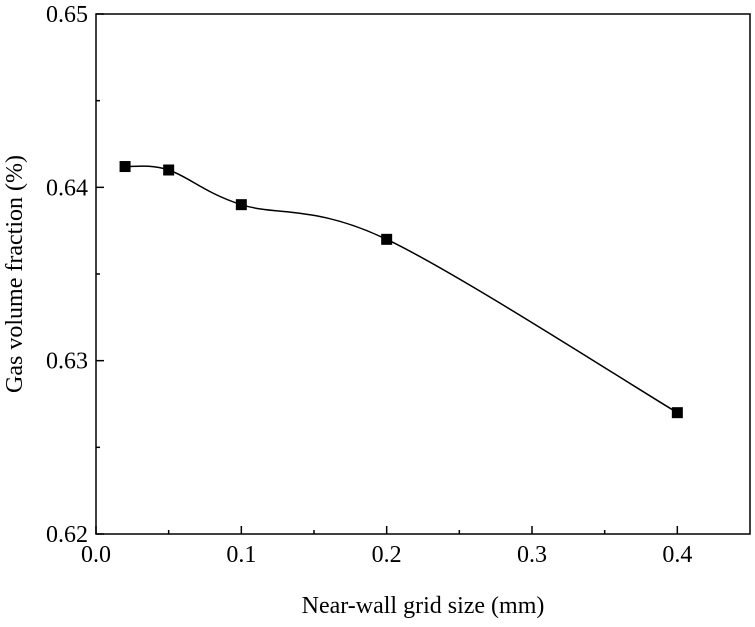  I want to click on x-tick-label: 0.3, so click(532, 555).